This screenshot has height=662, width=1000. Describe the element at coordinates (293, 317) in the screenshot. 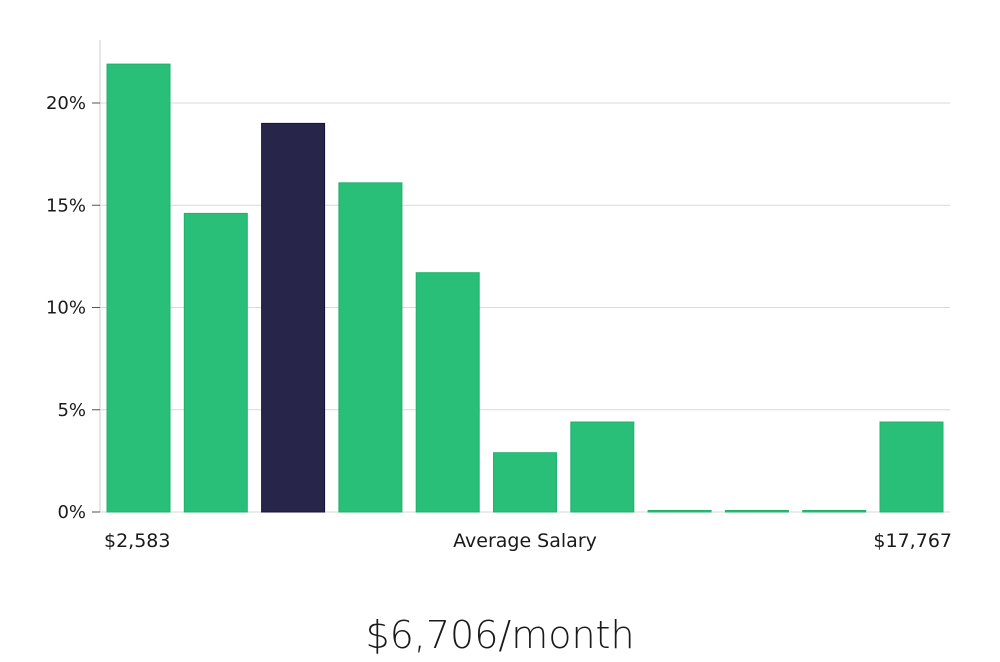

I see `bar-highlighted` at that location.